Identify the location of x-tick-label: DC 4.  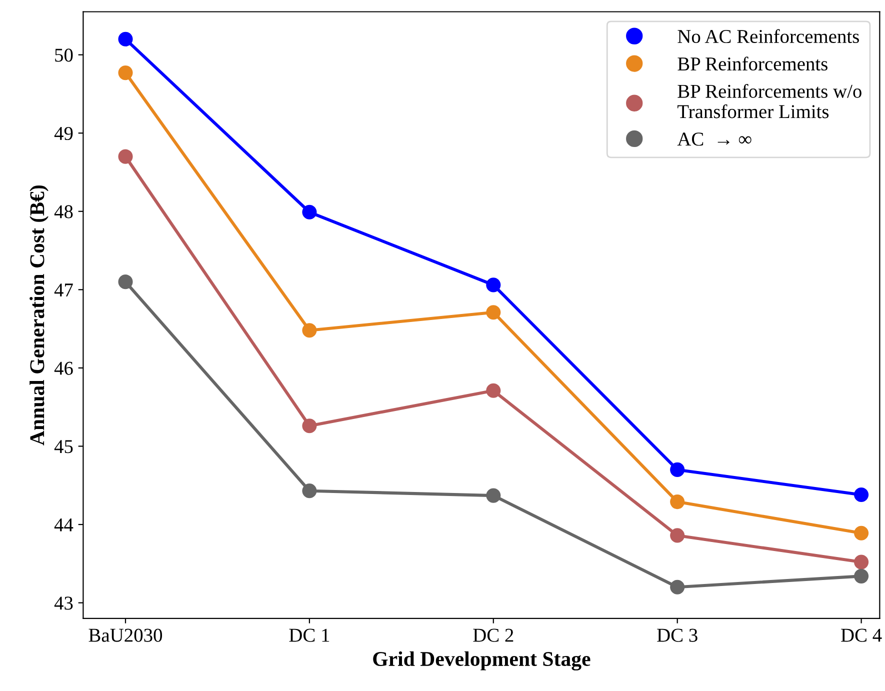
(861, 635).